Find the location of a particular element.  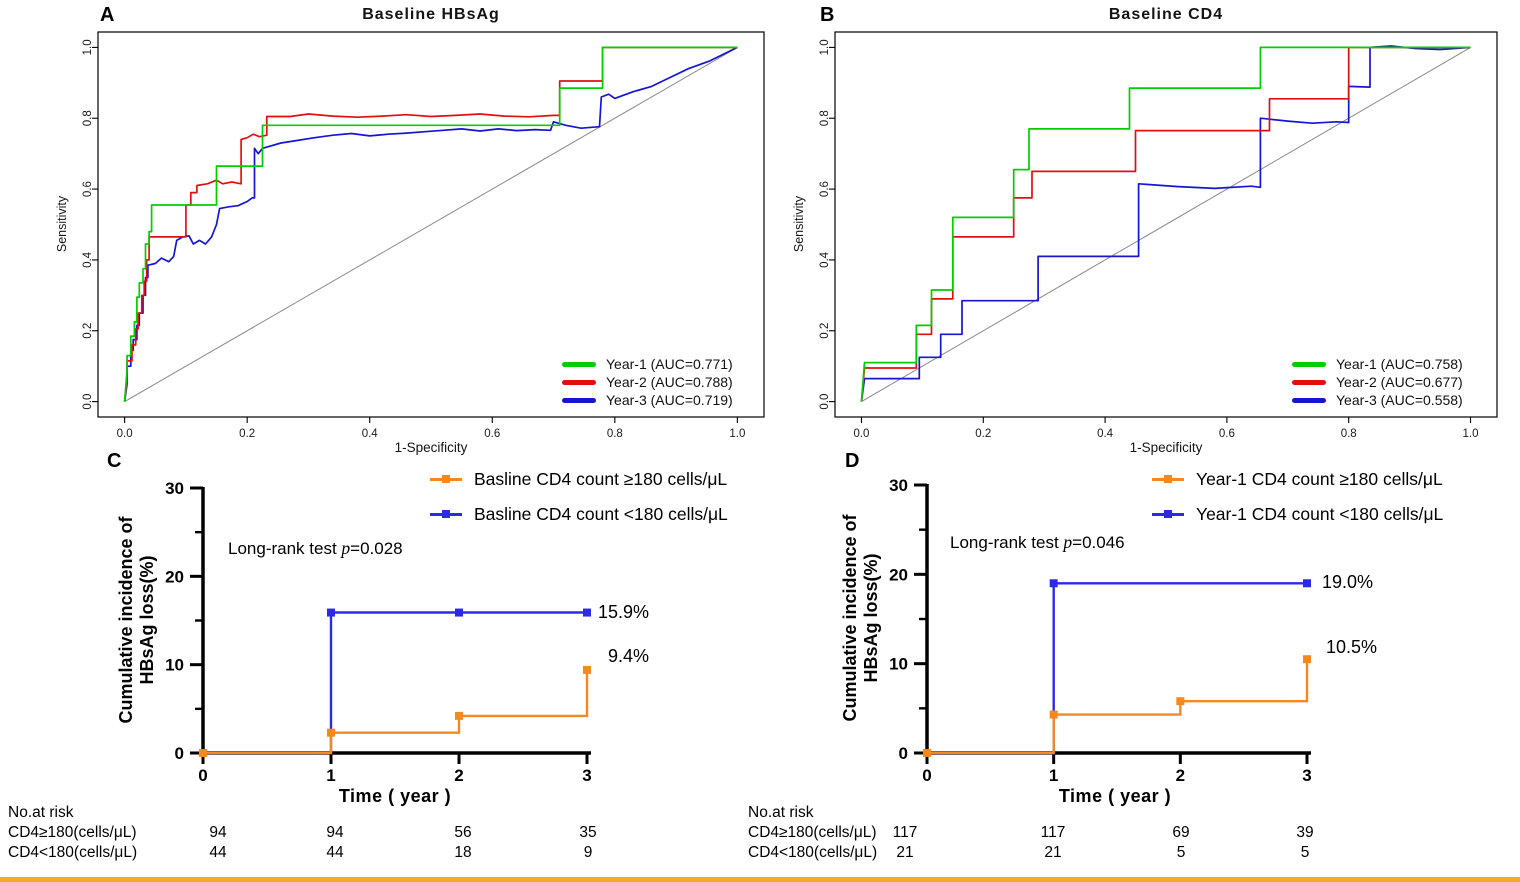

risk-row-label: CD4≥180(cells/μL) is located at coordinates (812, 832).